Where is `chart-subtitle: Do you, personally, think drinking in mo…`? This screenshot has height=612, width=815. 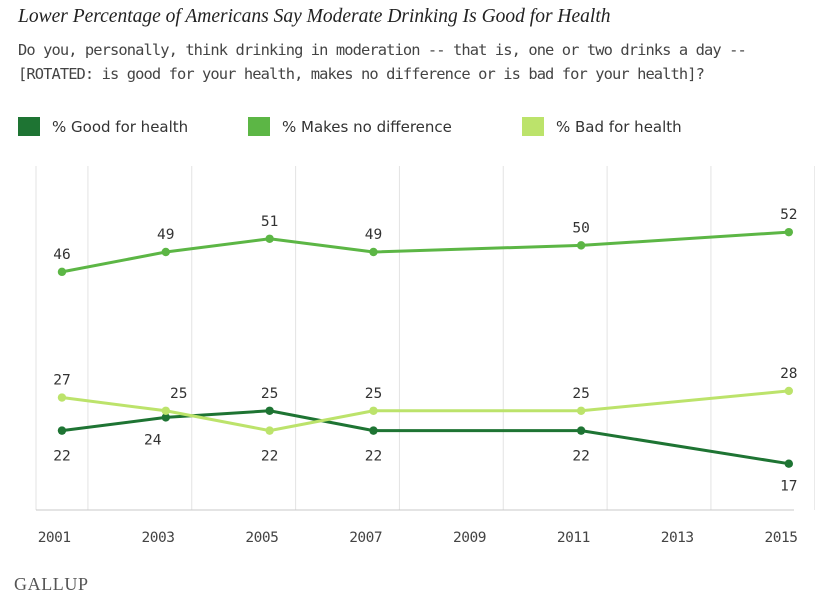
chart-subtitle: Do you, personally, think drinking in mo… is located at coordinates (413, 62).